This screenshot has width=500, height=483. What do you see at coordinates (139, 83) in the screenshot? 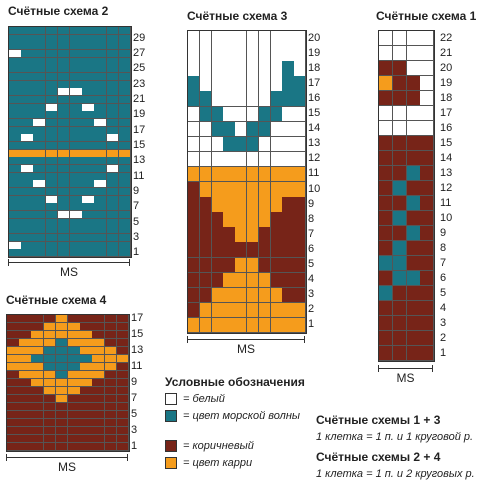
I see `row-number-label: 23` at bounding box center [139, 83].